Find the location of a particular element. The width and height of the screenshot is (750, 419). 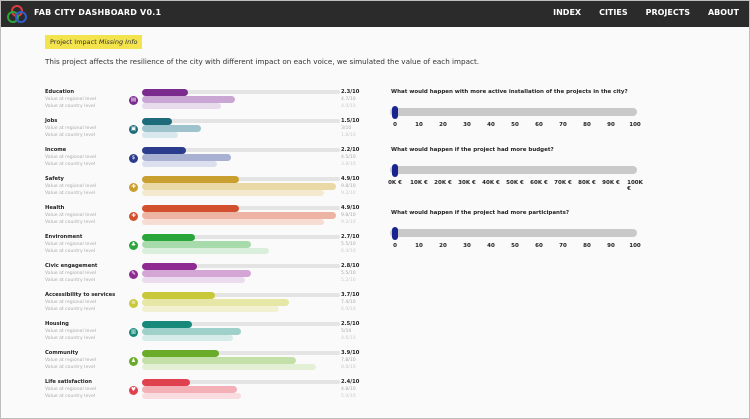

indicator-label: Income is located at coordinates (56, 150).